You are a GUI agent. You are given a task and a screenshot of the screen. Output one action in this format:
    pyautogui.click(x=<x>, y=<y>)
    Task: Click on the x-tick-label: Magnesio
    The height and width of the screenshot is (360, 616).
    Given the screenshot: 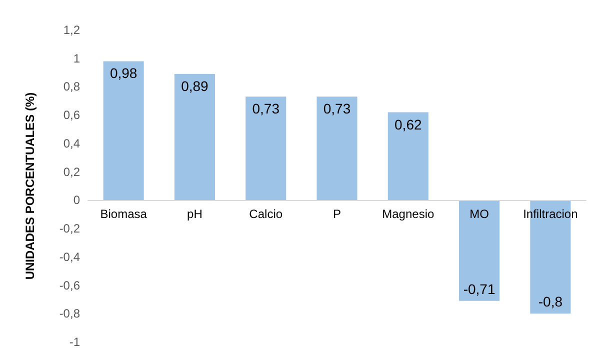 What is the action you would take?
    pyautogui.click(x=408, y=214)
    